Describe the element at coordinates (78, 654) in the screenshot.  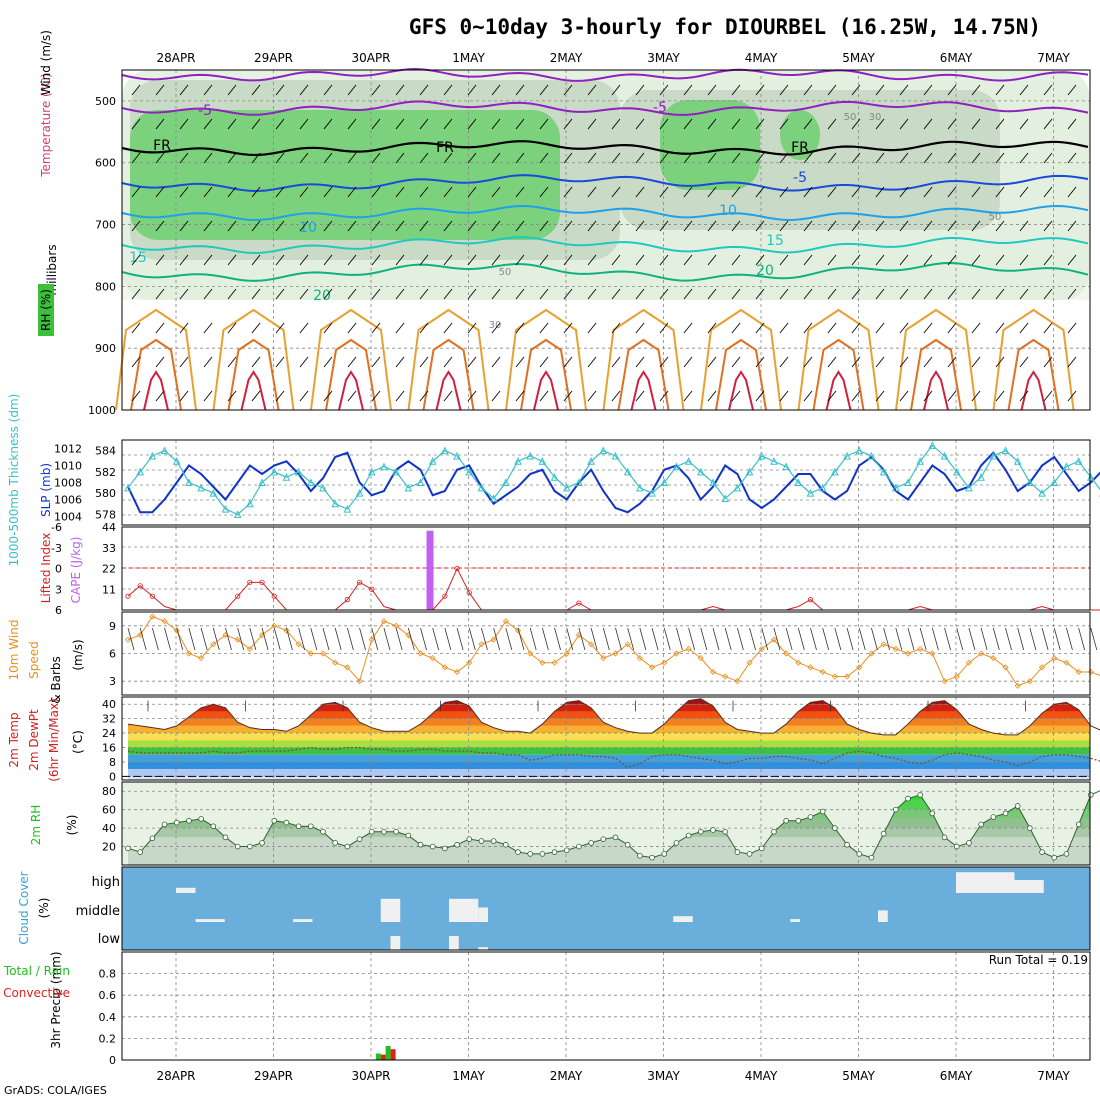
I see `wind-unit-label: (m/s)` at that location.